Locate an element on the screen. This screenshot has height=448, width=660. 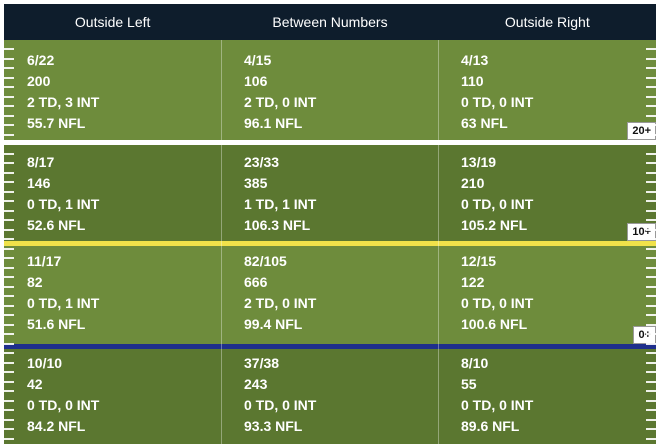
column-header-between-numbers: Between Numbers is located at coordinates (330, 22).